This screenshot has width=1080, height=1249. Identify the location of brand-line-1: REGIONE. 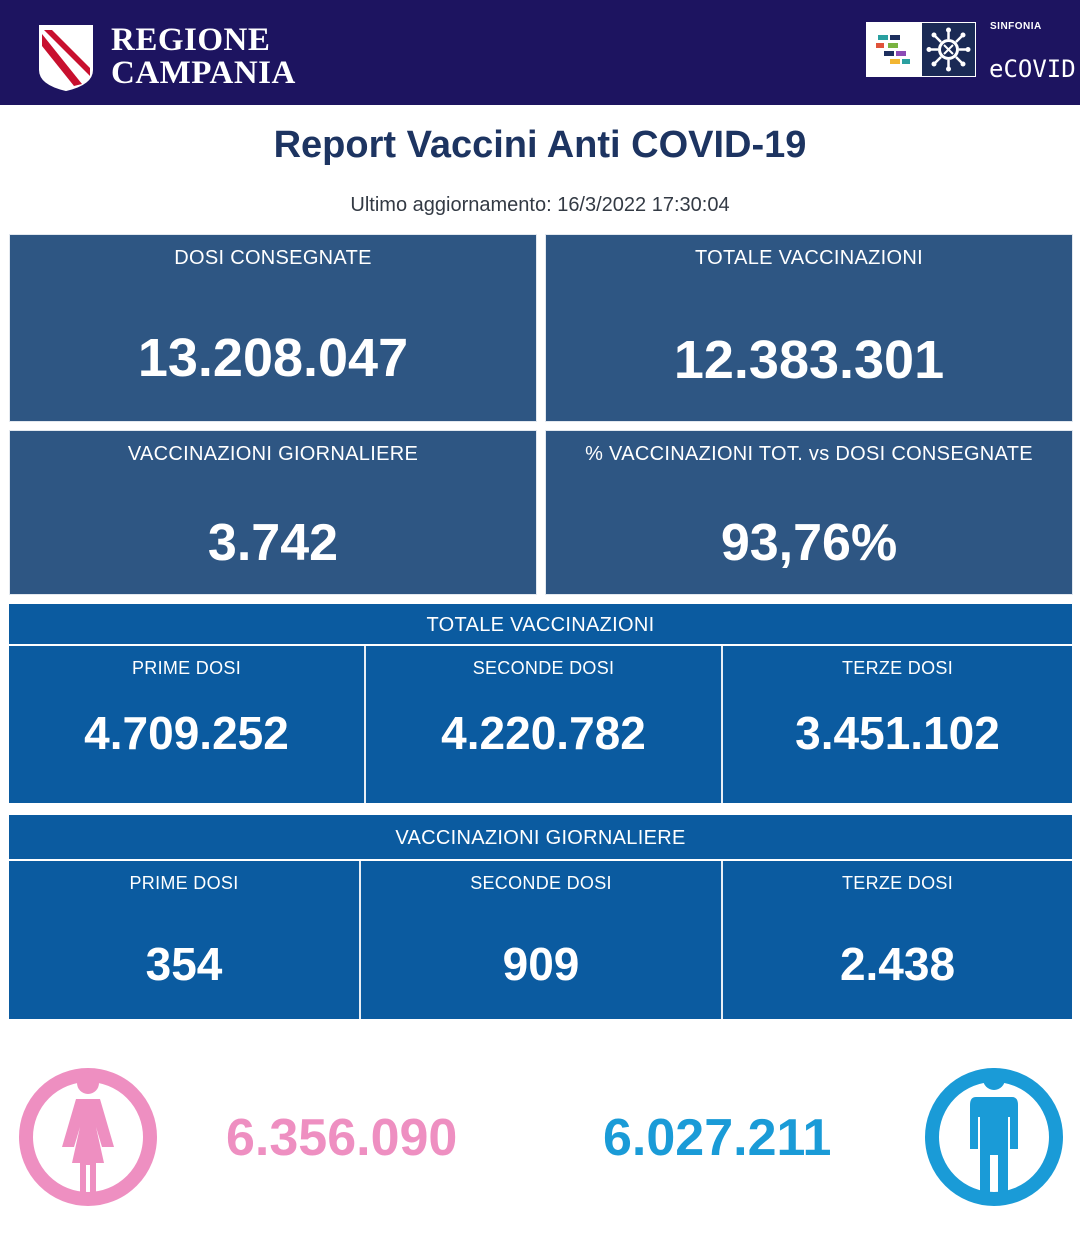
(191, 40).